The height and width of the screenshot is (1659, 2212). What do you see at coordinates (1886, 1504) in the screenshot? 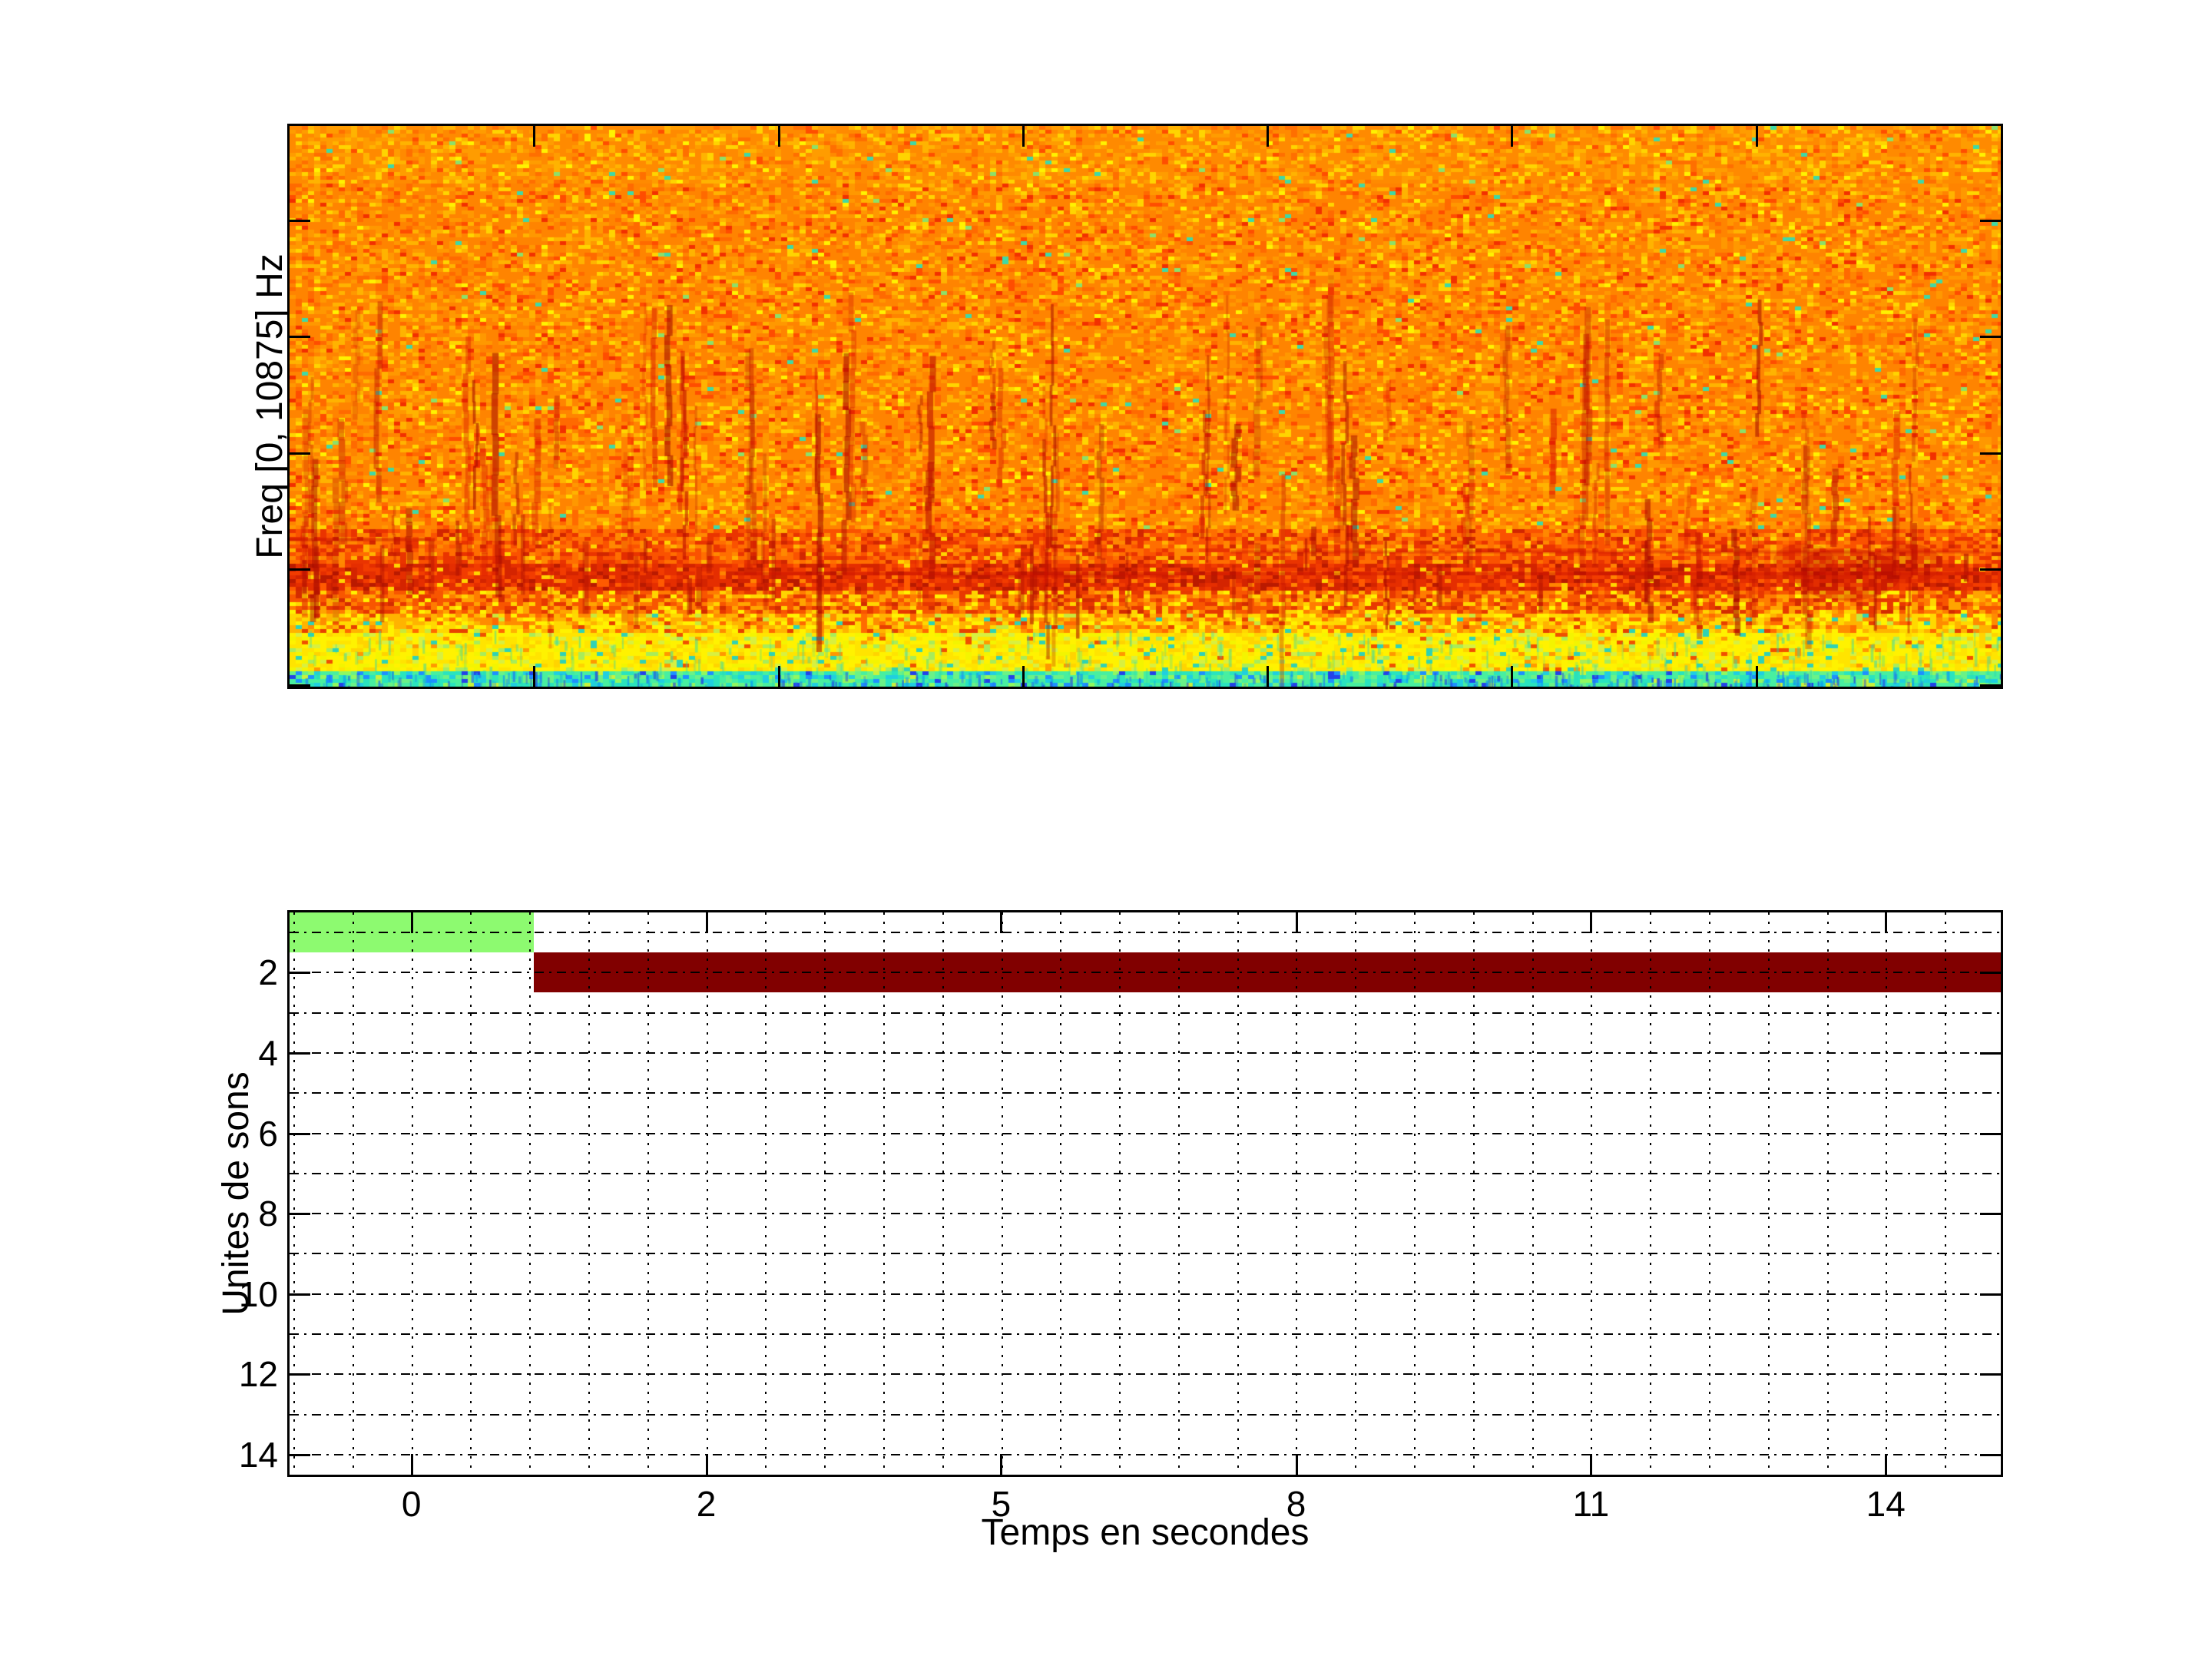
I see `x-tick-label: 14` at bounding box center [1886, 1504].